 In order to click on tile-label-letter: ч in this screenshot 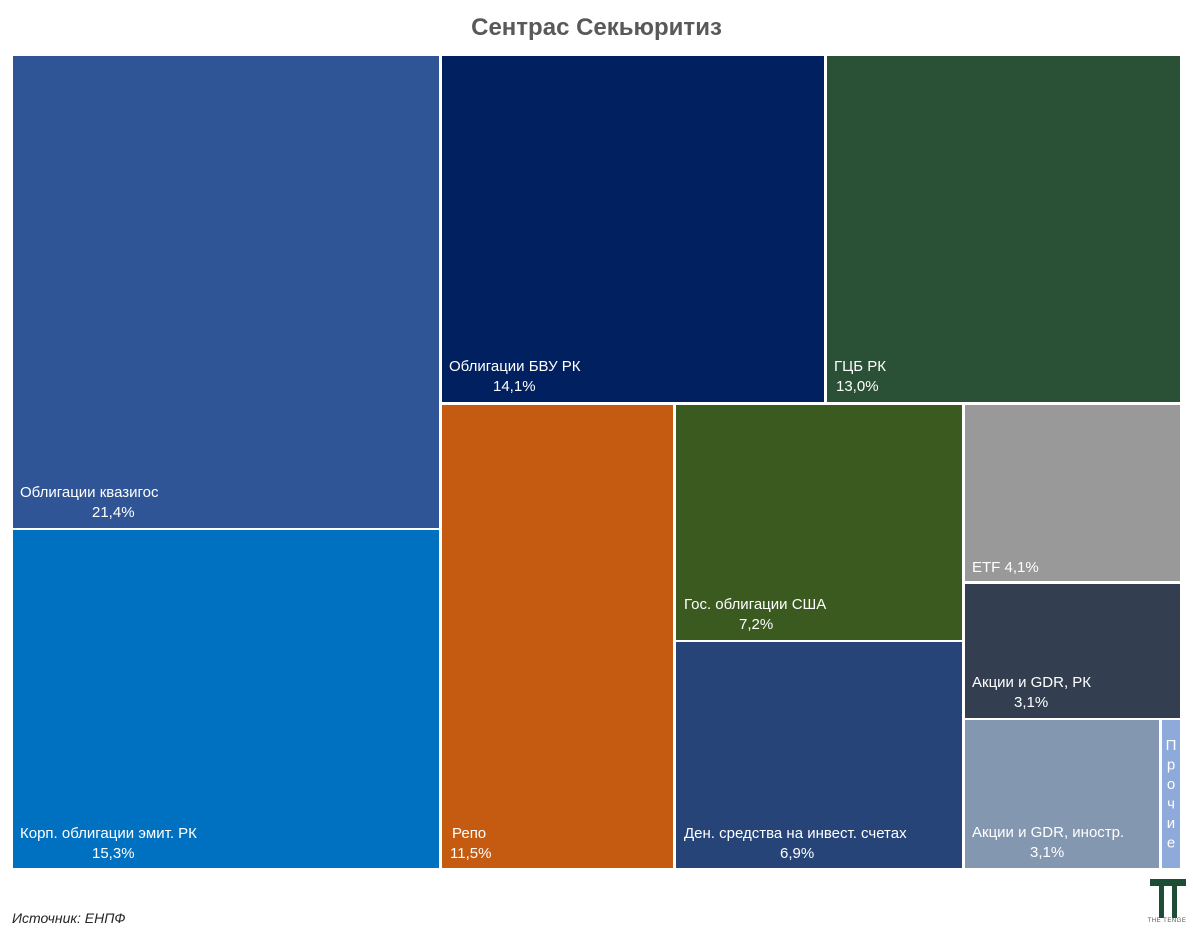, I will do `click(1171, 804)`.